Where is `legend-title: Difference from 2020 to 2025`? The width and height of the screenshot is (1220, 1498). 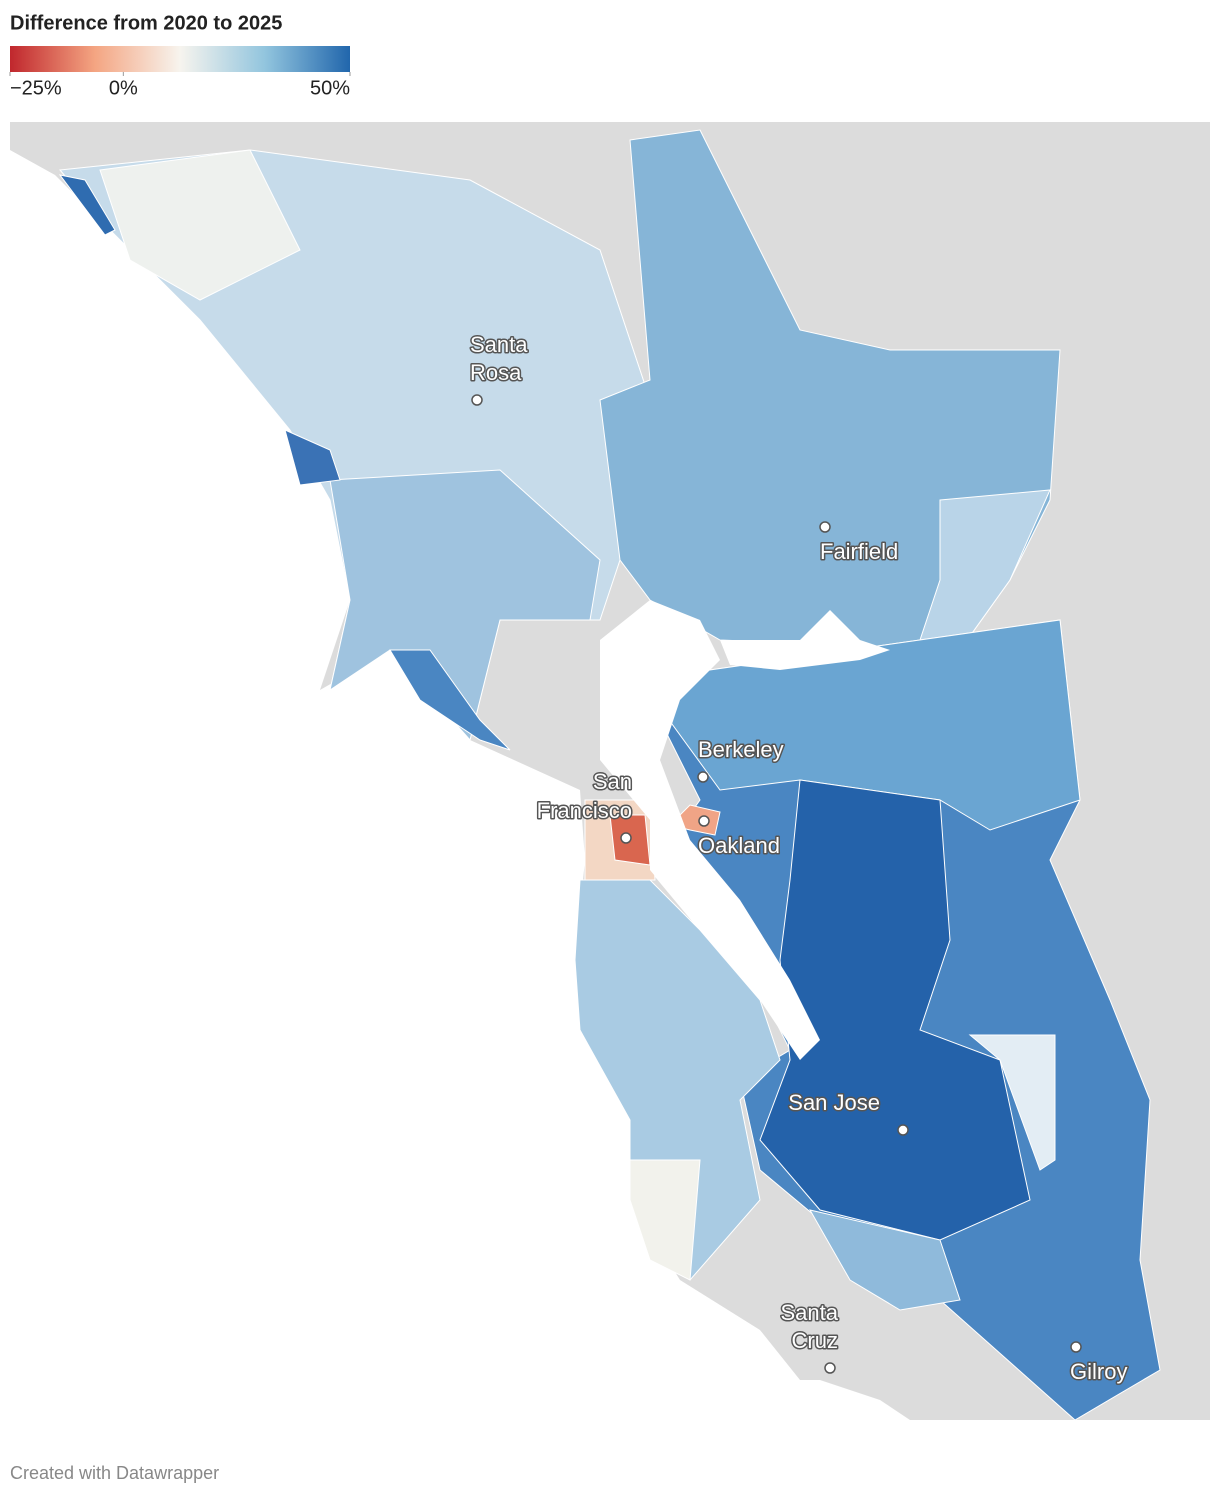
legend-title: Difference from 2020 to 2025 is located at coordinates (146, 23).